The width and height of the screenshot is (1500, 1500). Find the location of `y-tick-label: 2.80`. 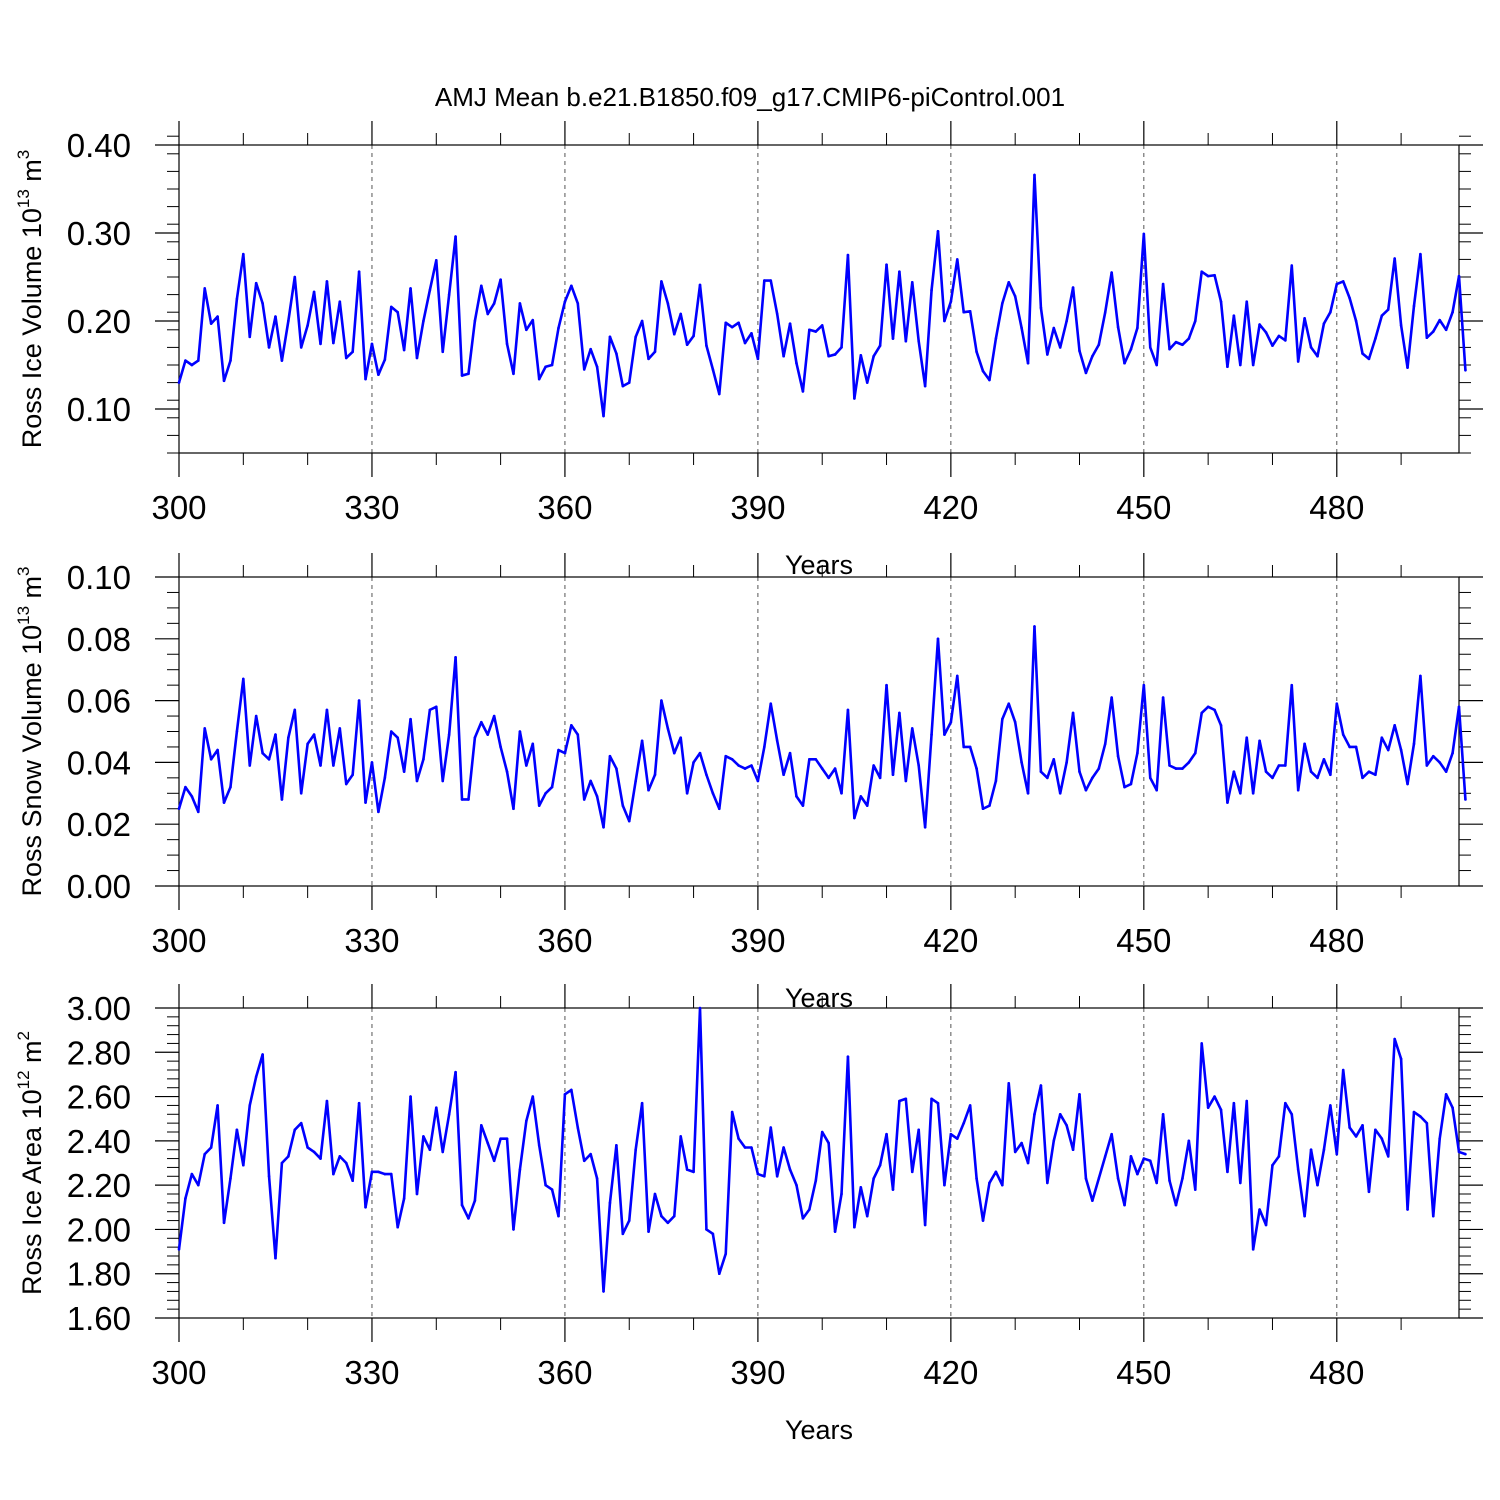

y-tick-label: 2.80 is located at coordinates (99, 1052).